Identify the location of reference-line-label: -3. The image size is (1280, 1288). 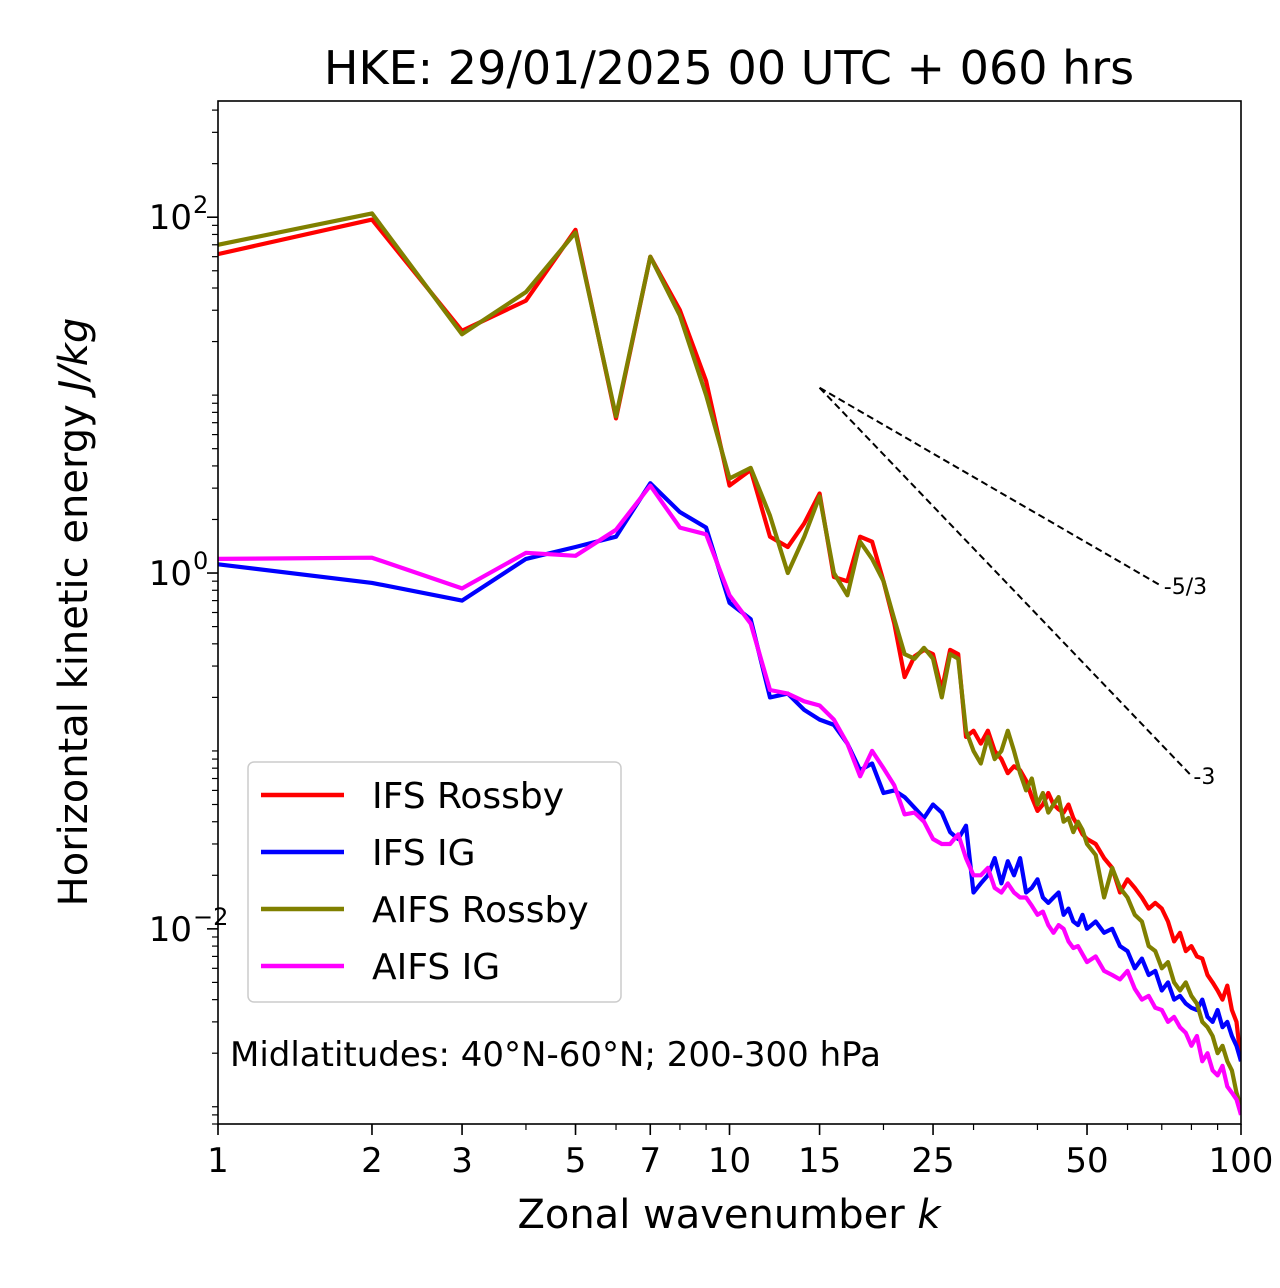
(1204, 777).